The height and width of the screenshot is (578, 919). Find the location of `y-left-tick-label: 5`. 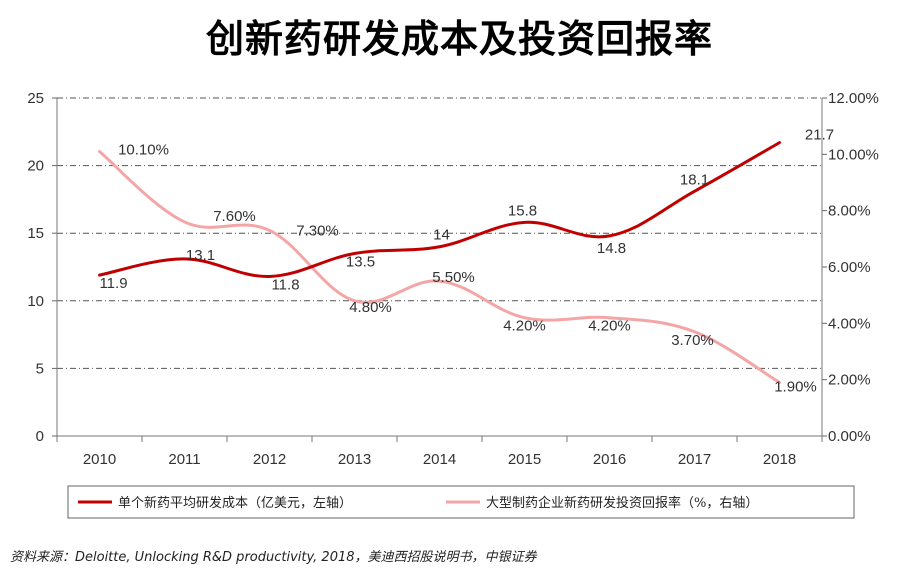

y-left-tick-label: 5 is located at coordinates (40, 368).